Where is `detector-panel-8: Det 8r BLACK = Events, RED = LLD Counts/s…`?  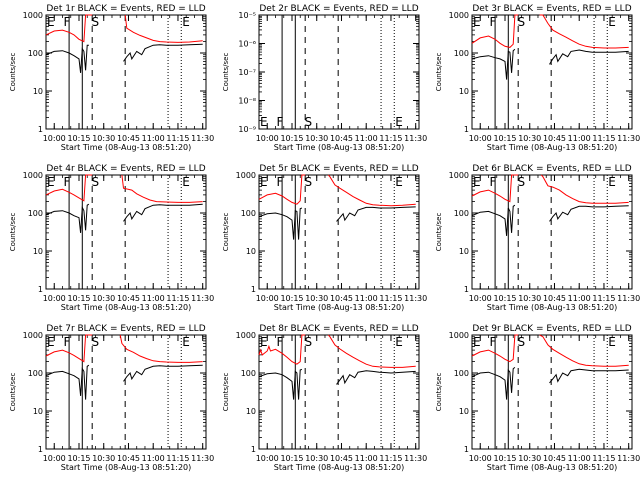 detector-panel-8: Det 8r BLACK = Events, RED = LLD Counts/s… is located at coordinates (324, 398).